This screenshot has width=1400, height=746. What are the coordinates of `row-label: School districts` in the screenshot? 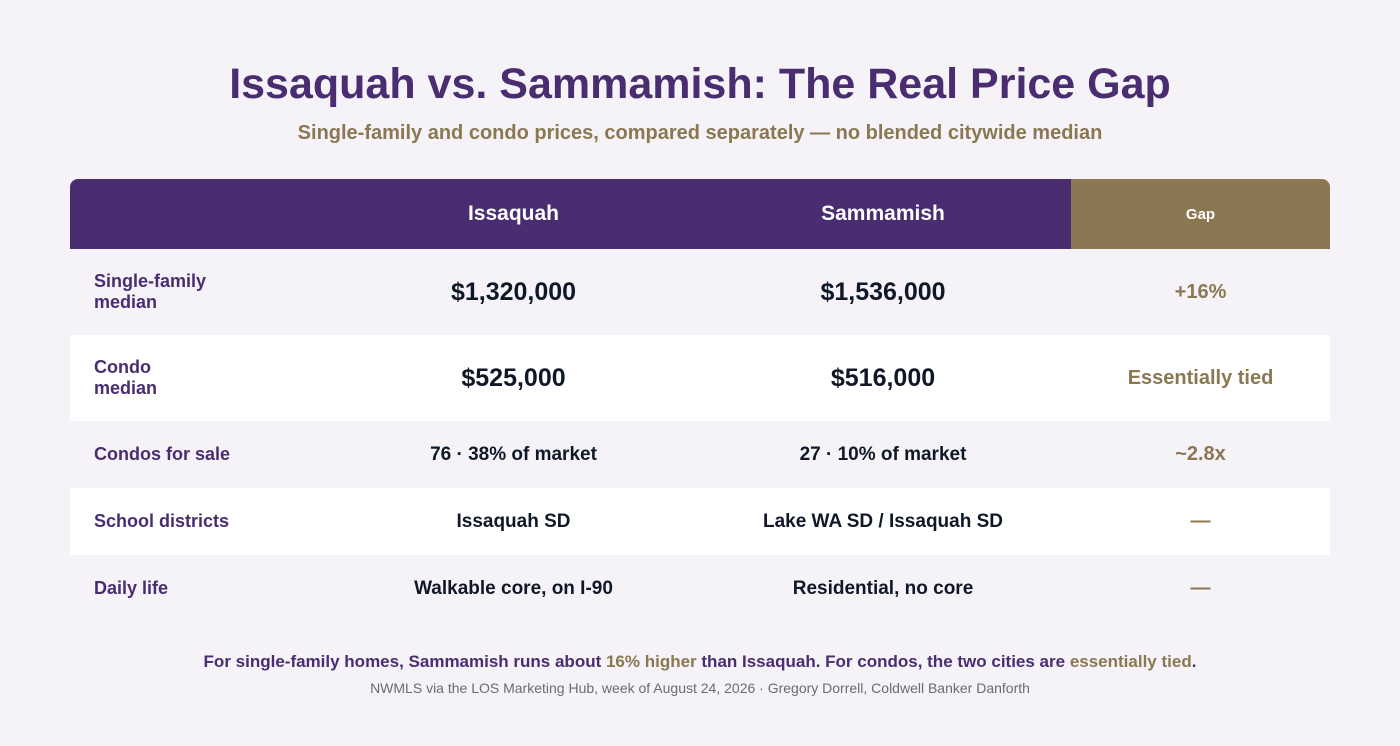 It's located at (162, 521).